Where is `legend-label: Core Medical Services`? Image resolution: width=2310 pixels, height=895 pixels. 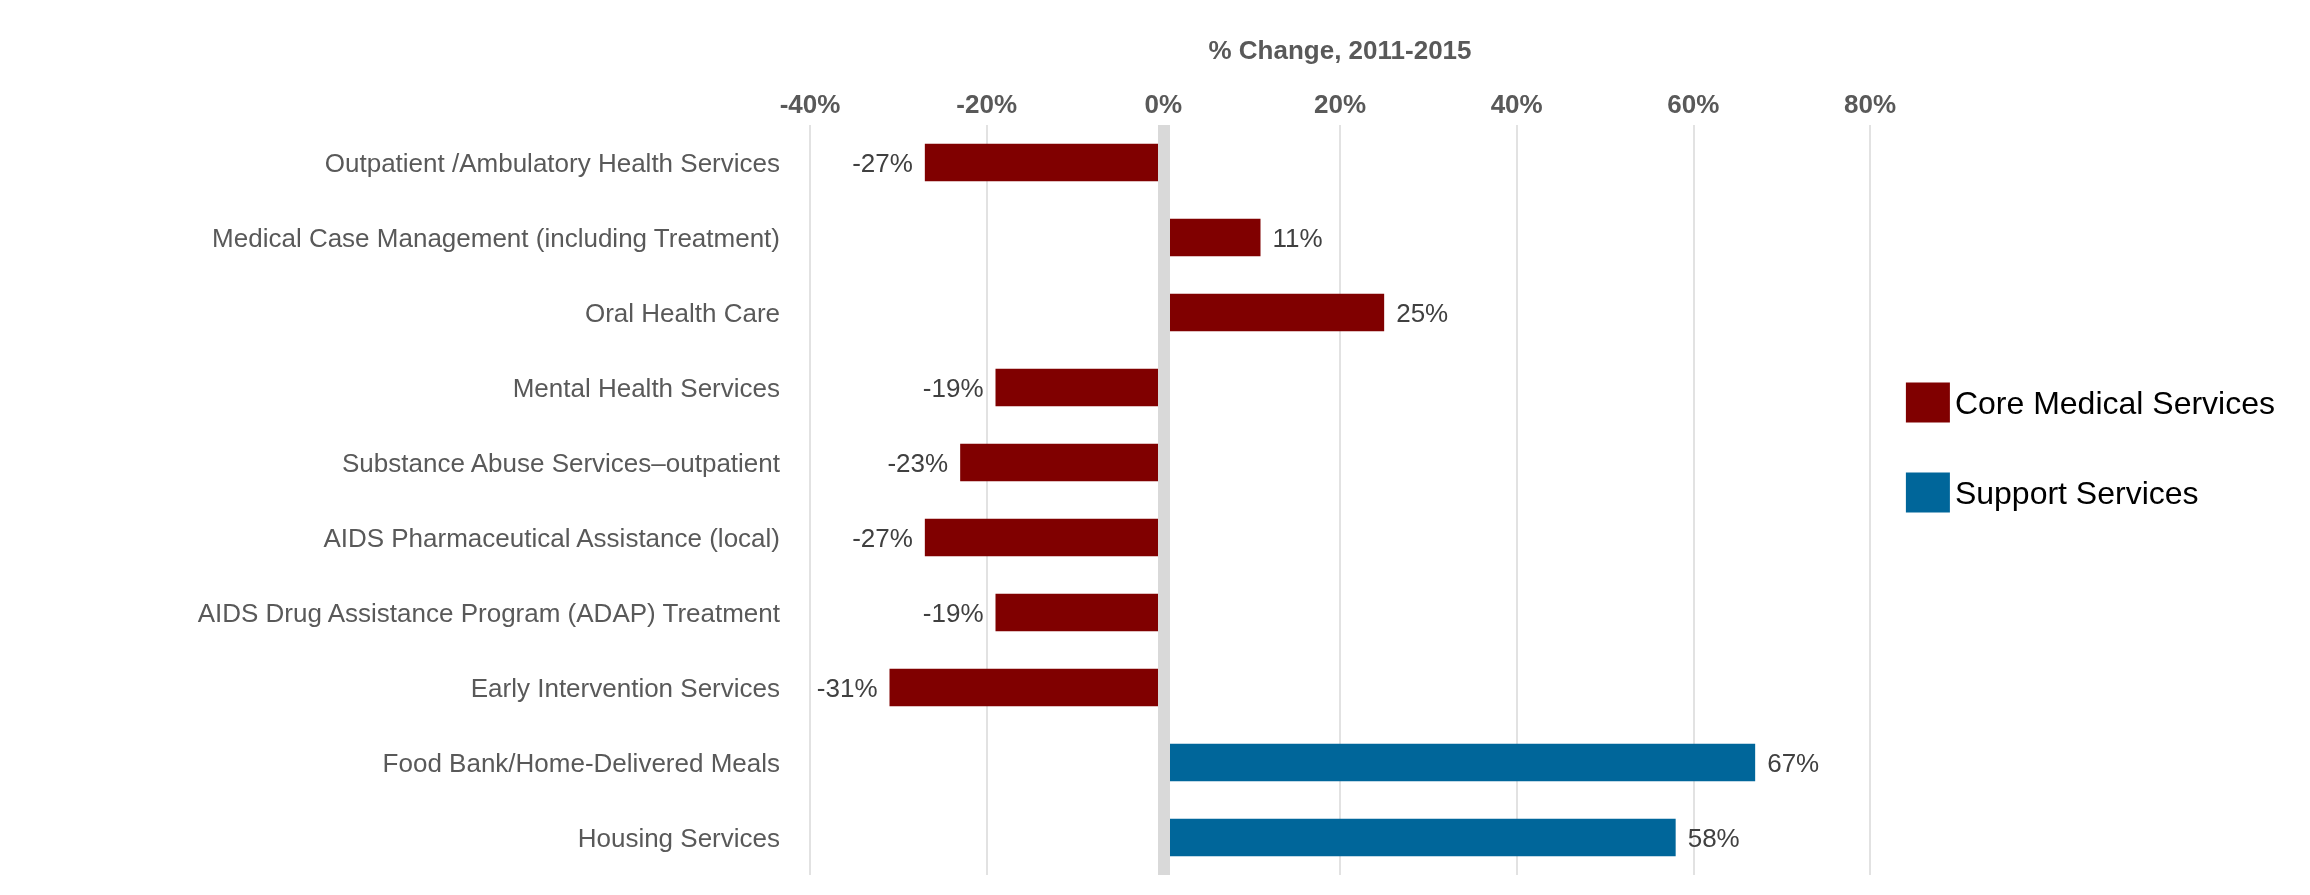 legend-label: Core Medical Services is located at coordinates (2114, 402).